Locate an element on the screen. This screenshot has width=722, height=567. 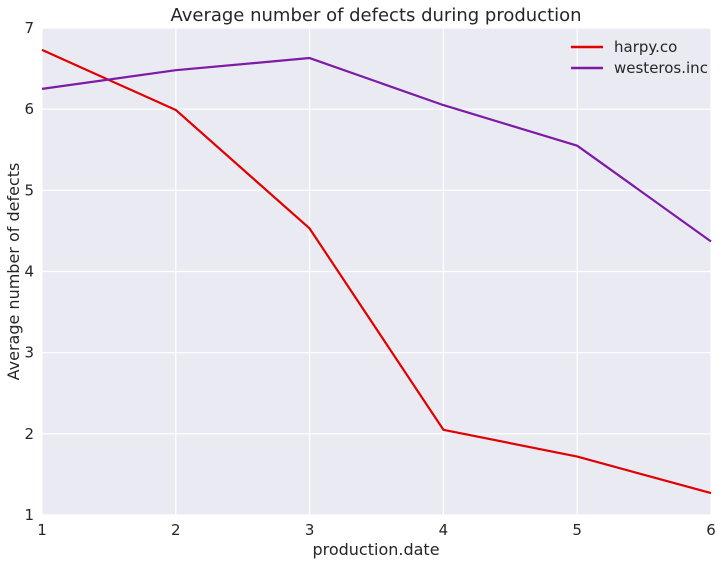
legend-label-westeros: westeros.inc is located at coordinates (661, 68).